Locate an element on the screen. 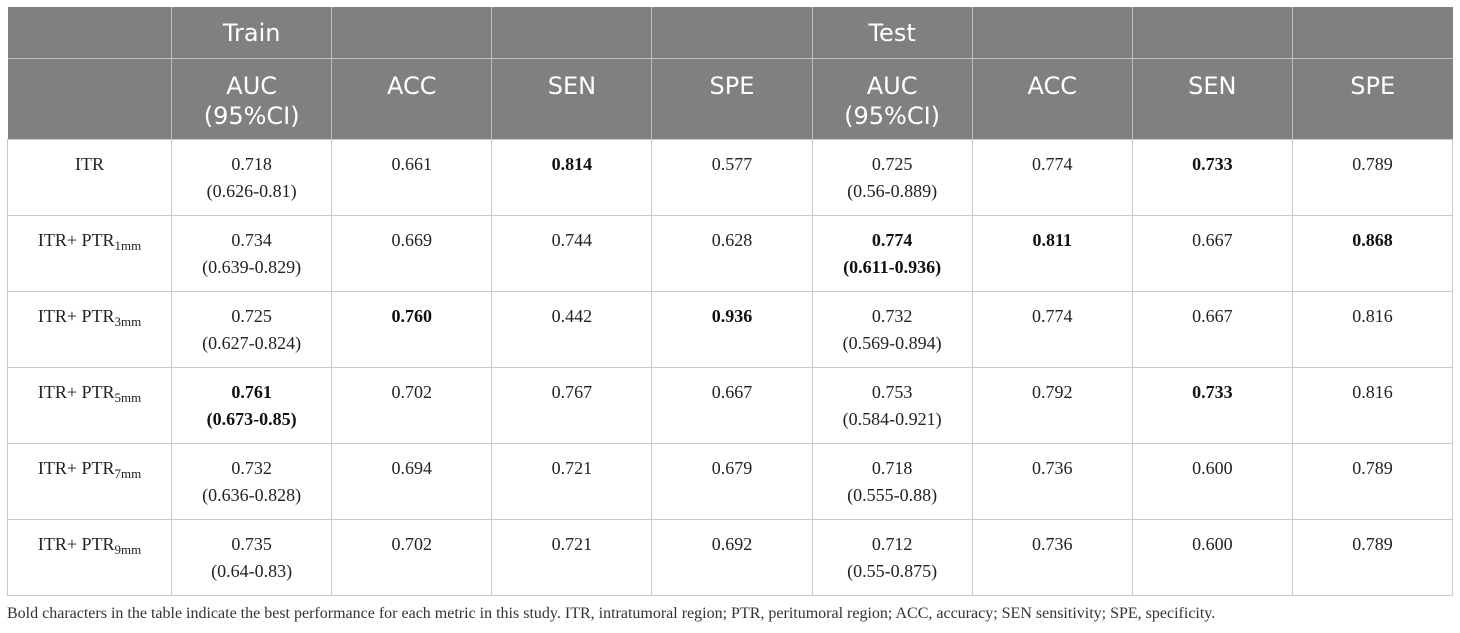  cell-confidence-interval: (0.611-0.936) is located at coordinates (892, 267).